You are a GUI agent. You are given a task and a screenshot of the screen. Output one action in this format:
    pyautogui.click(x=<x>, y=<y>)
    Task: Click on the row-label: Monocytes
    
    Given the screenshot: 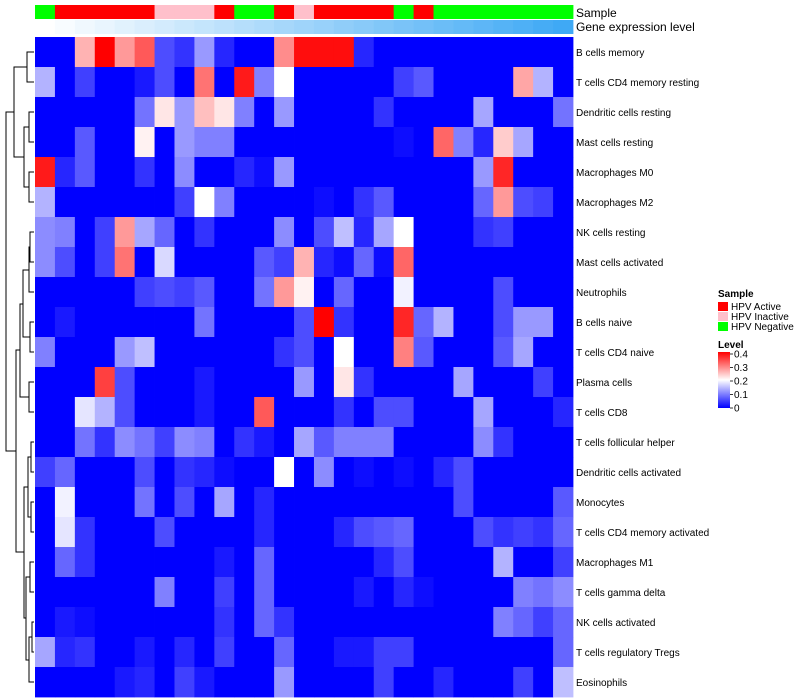 What is the action you would take?
    pyautogui.click(x=600, y=503)
    